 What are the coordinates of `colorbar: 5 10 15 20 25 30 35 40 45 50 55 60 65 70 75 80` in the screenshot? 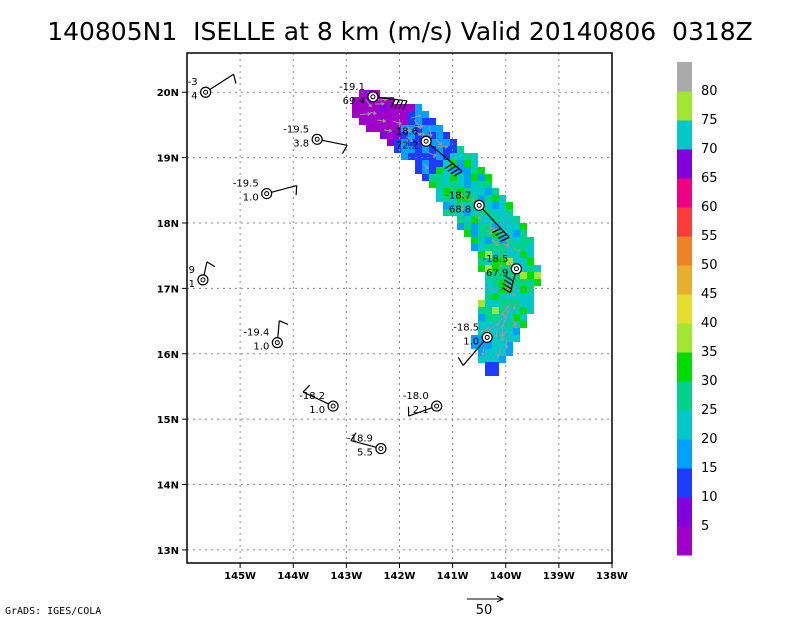 It's located at (697, 309).